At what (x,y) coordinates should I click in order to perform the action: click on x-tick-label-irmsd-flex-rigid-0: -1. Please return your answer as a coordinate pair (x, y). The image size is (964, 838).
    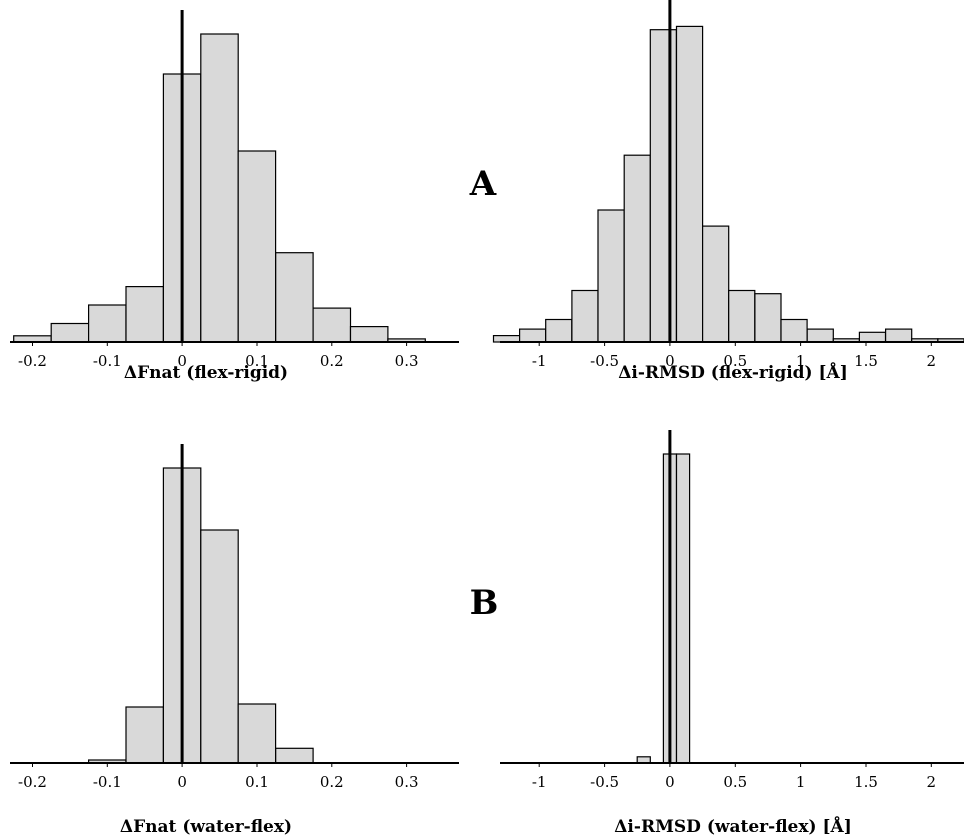
    Looking at the image, I should click on (539, 361).